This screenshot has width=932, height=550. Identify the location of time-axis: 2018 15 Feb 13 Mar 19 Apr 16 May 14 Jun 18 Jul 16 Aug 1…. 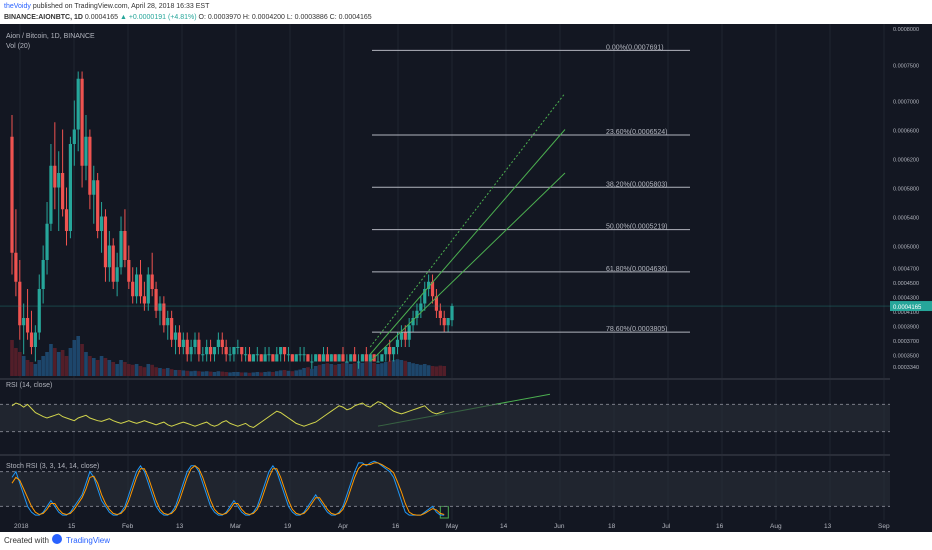
(466, 526).